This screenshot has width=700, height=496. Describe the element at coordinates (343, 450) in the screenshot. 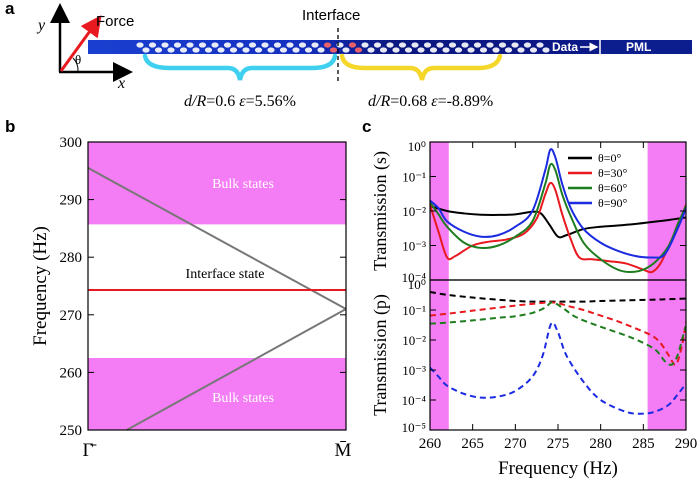

I see `xtick-m: M̄` at that location.